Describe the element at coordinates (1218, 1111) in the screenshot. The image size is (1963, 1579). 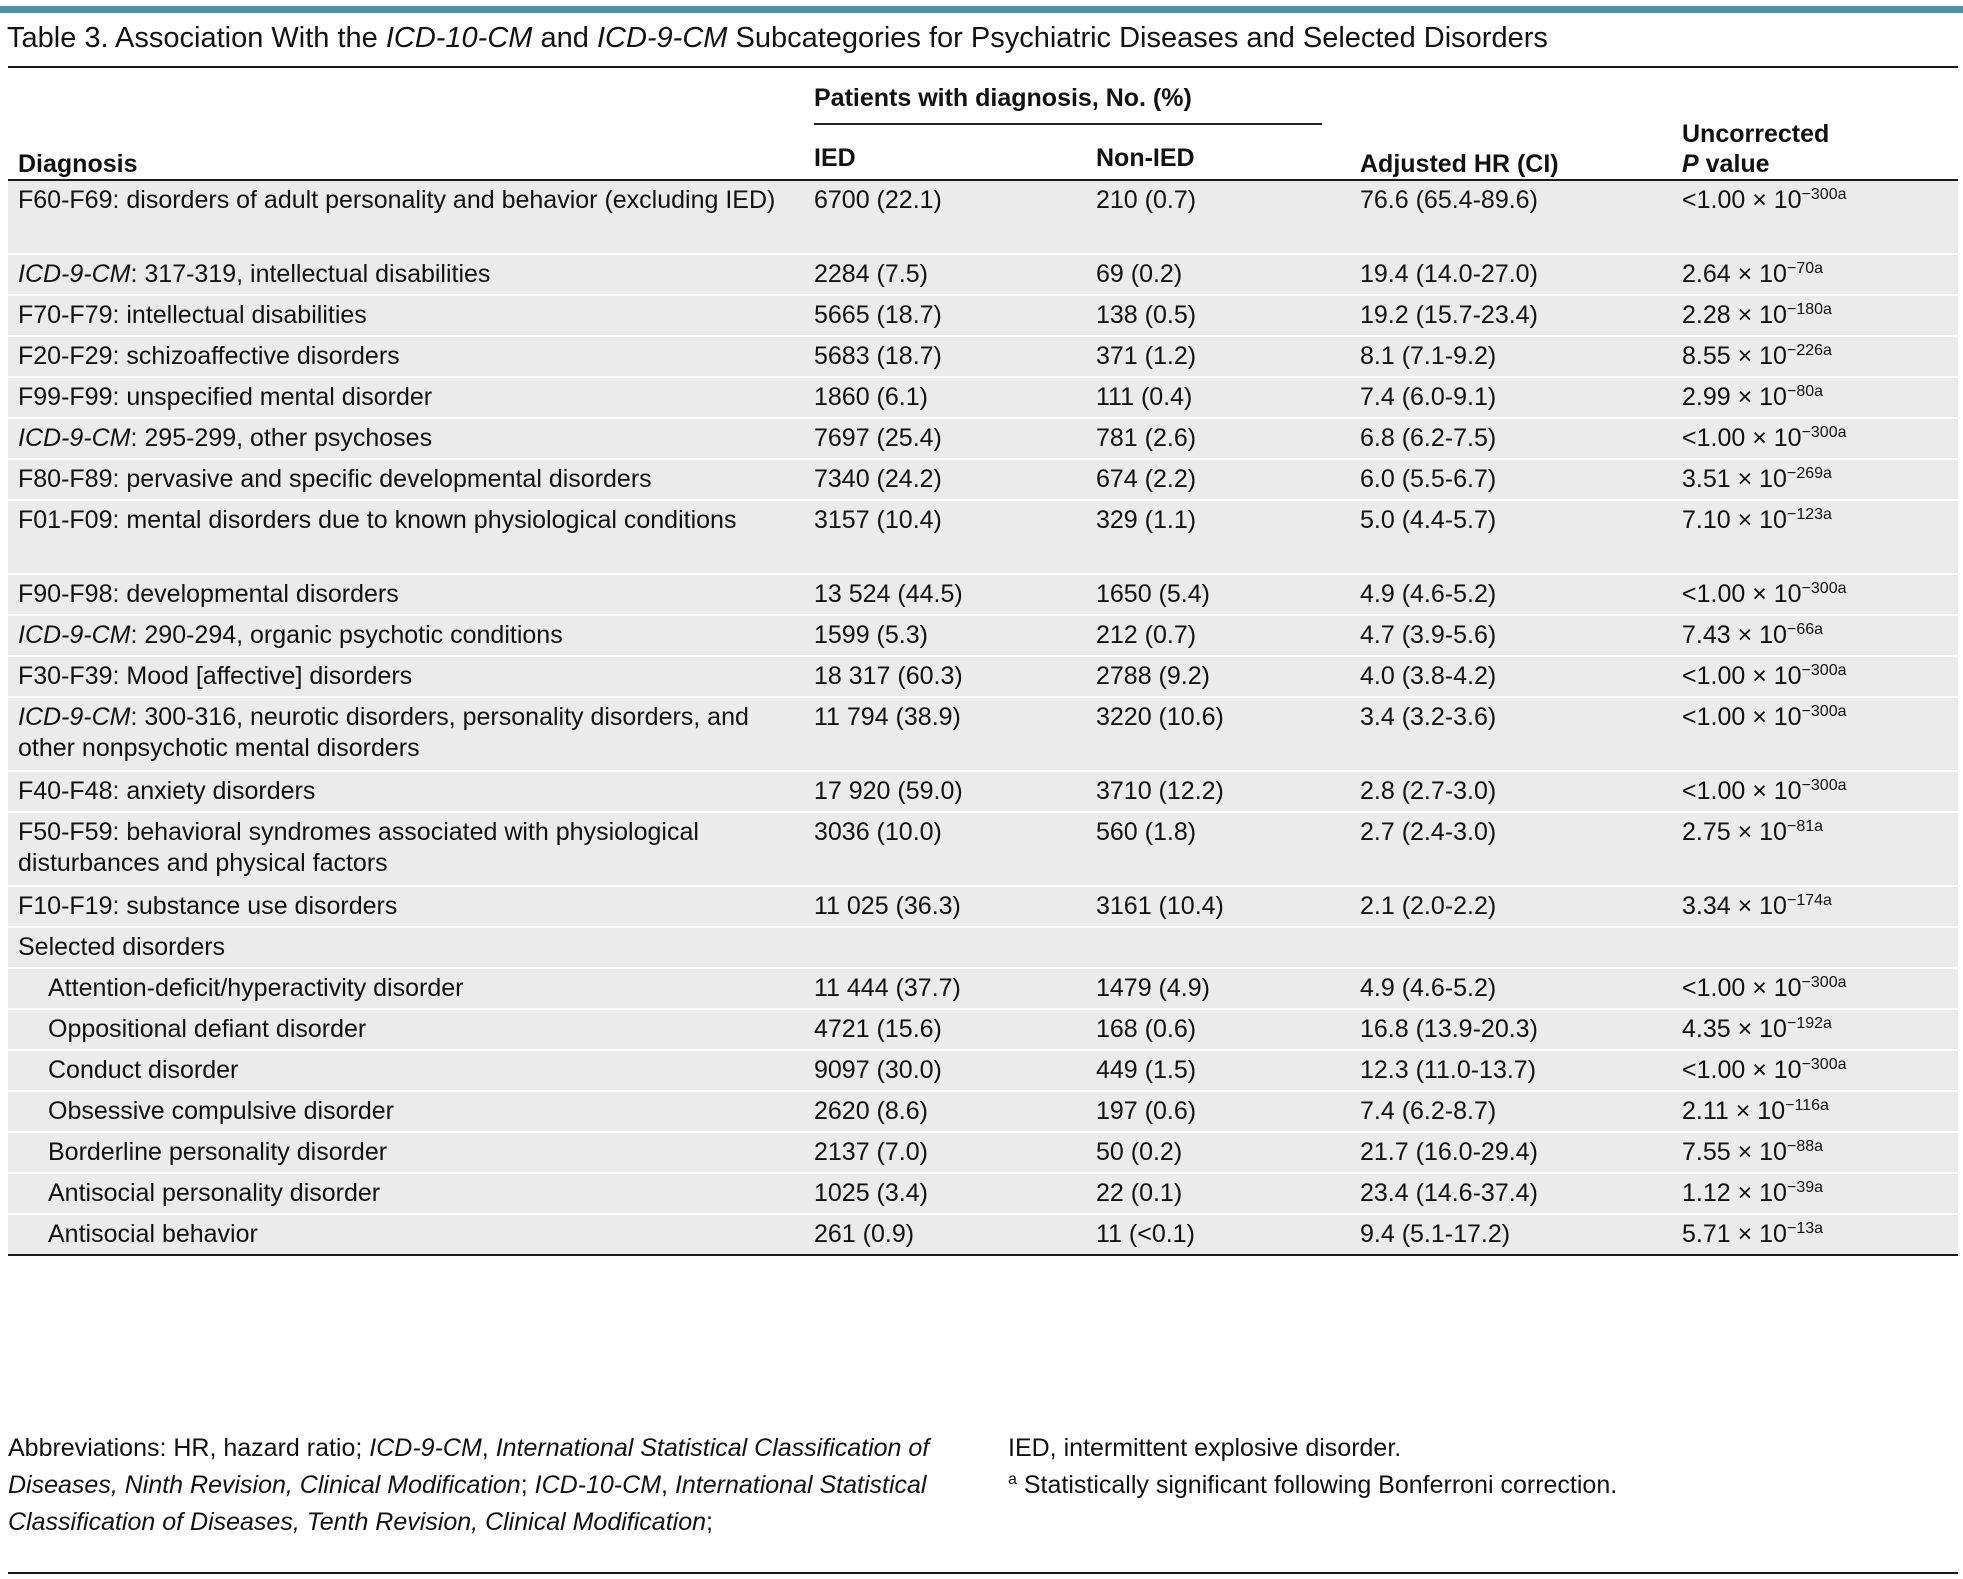
I see `non-ied-cell: 197 (0.6)` at that location.